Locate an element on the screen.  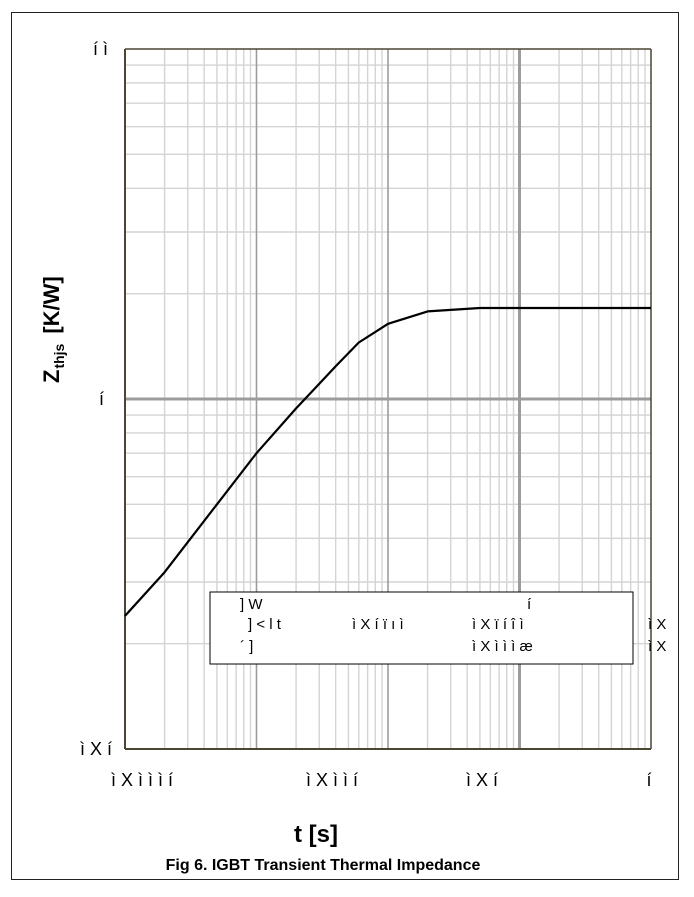
table-cell: ] W is located at coordinates (251, 604).